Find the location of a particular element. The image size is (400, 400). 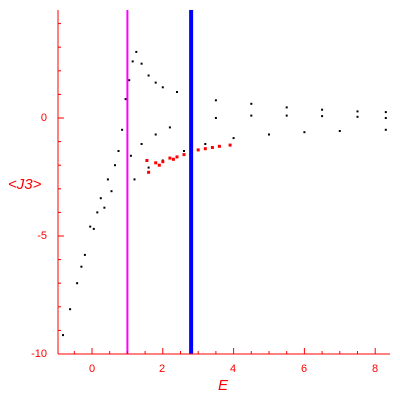

x-axis-title: E is located at coordinates (223, 385).